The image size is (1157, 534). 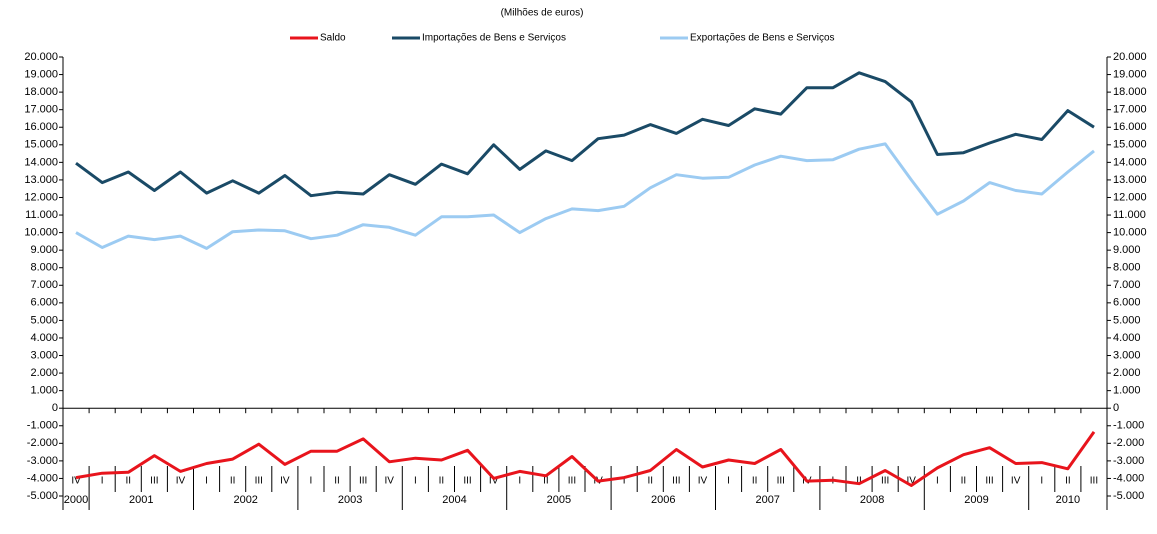 What do you see at coordinates (41, 74) in the screenshot?
I see `y-tick-label: 19.000` at bounding box center [41, 74].